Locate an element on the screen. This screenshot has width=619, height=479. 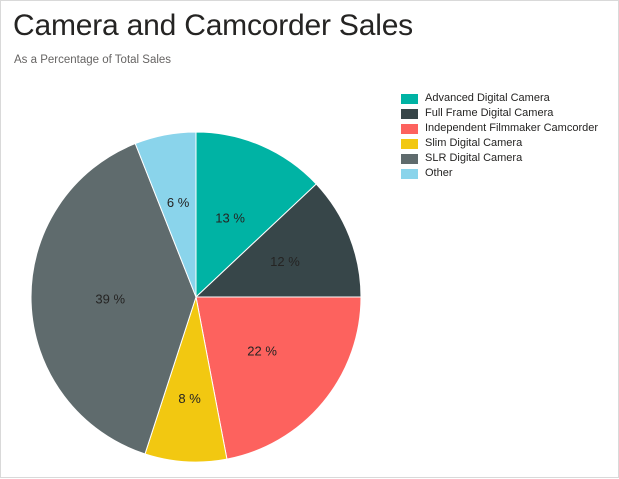
legend-item: Slim Digital Camera is located at coordinates (506, 143).